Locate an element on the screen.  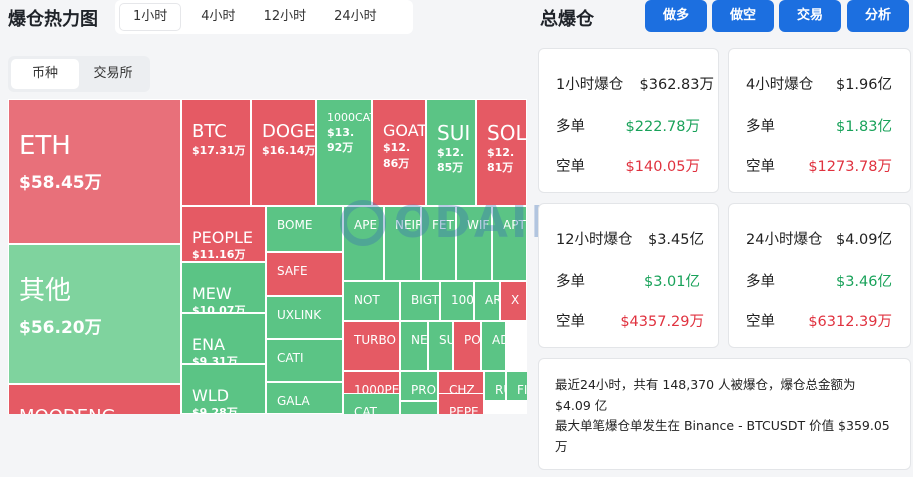
liquidation-card-24h: 24小时爆仓 $4.09亿 多单 $3.46亿 空单 $6312.39万 is located at coordinates (819, 275).